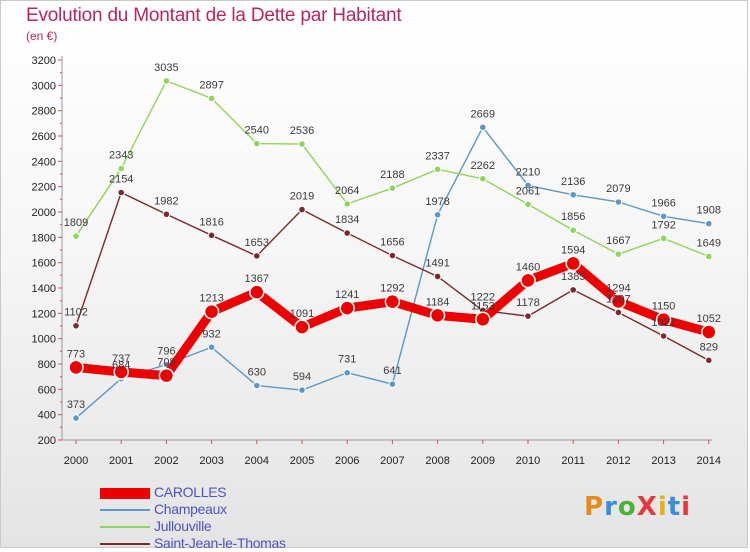 This screenshot has width=750, height=552. Describe the element at coordinates (618, 461) in the screenshot. I see `x-tick-label: 2012` at that location.